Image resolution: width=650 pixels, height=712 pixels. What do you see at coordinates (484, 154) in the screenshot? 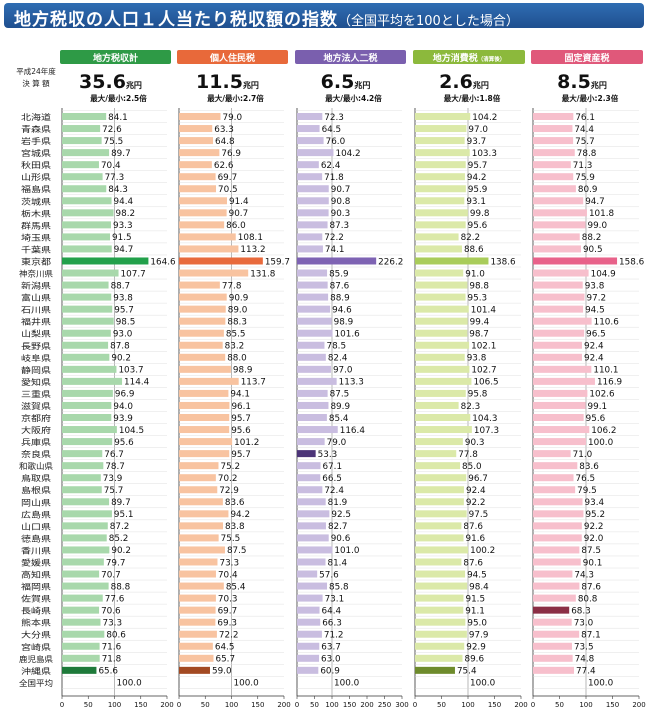
I see `data-label: 103.3` at bounding box center [484, 154].